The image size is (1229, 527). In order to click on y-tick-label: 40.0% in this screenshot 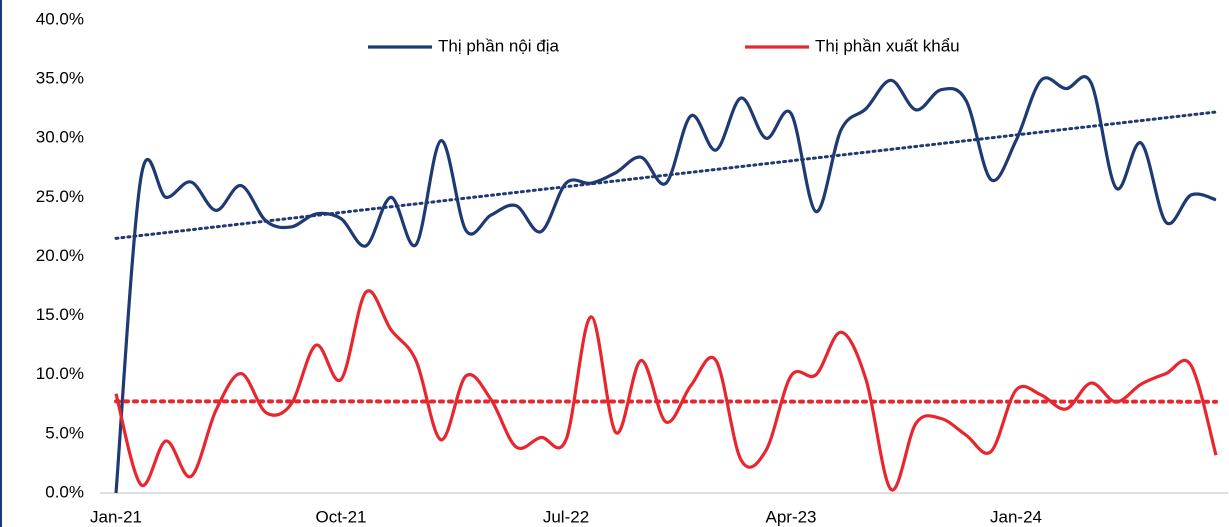, I will do `click(60, 18)`.